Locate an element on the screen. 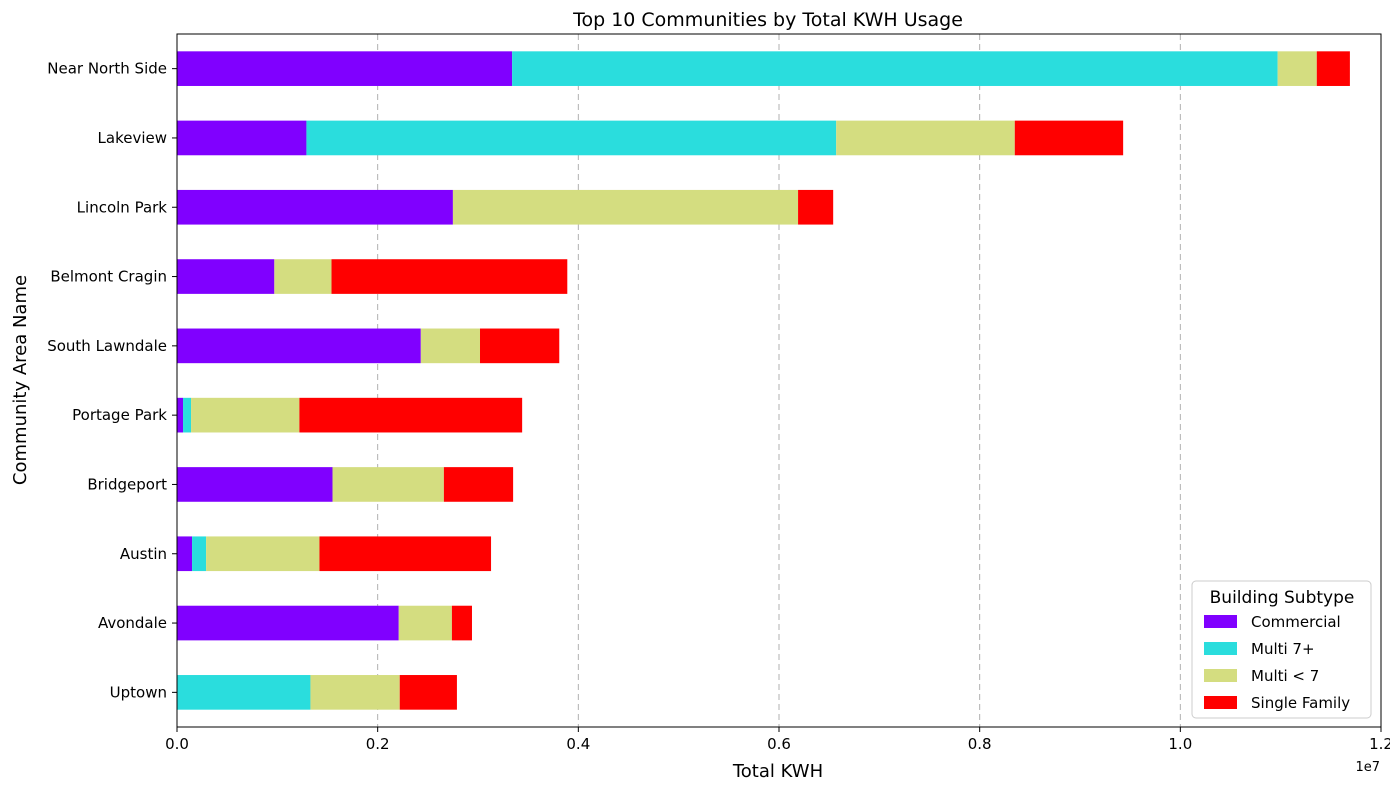 This screenshot has height=790, width=1390. y-tick-label: Uptown is located at coordinates (138, 692).